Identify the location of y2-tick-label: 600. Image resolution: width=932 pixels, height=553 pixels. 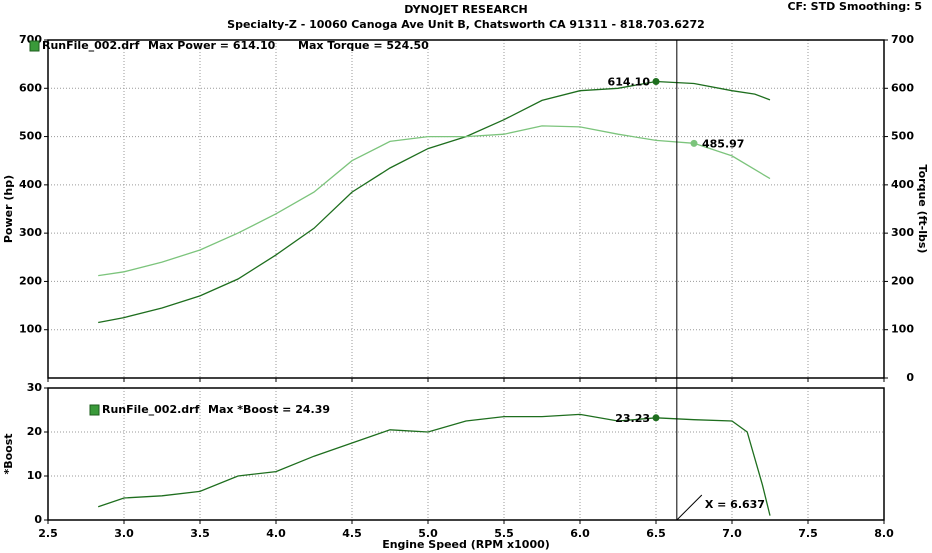
(902, 87).